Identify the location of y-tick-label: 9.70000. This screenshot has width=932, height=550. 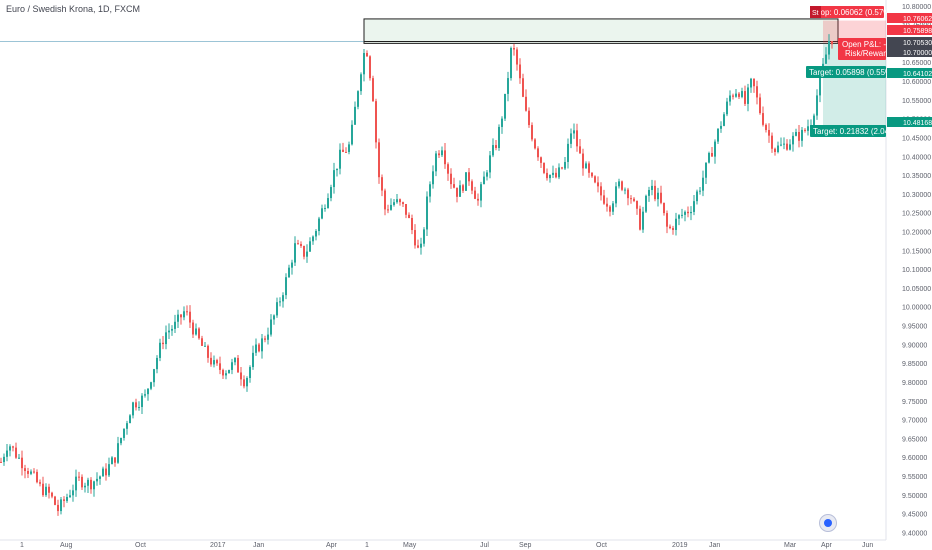
(914, 421).